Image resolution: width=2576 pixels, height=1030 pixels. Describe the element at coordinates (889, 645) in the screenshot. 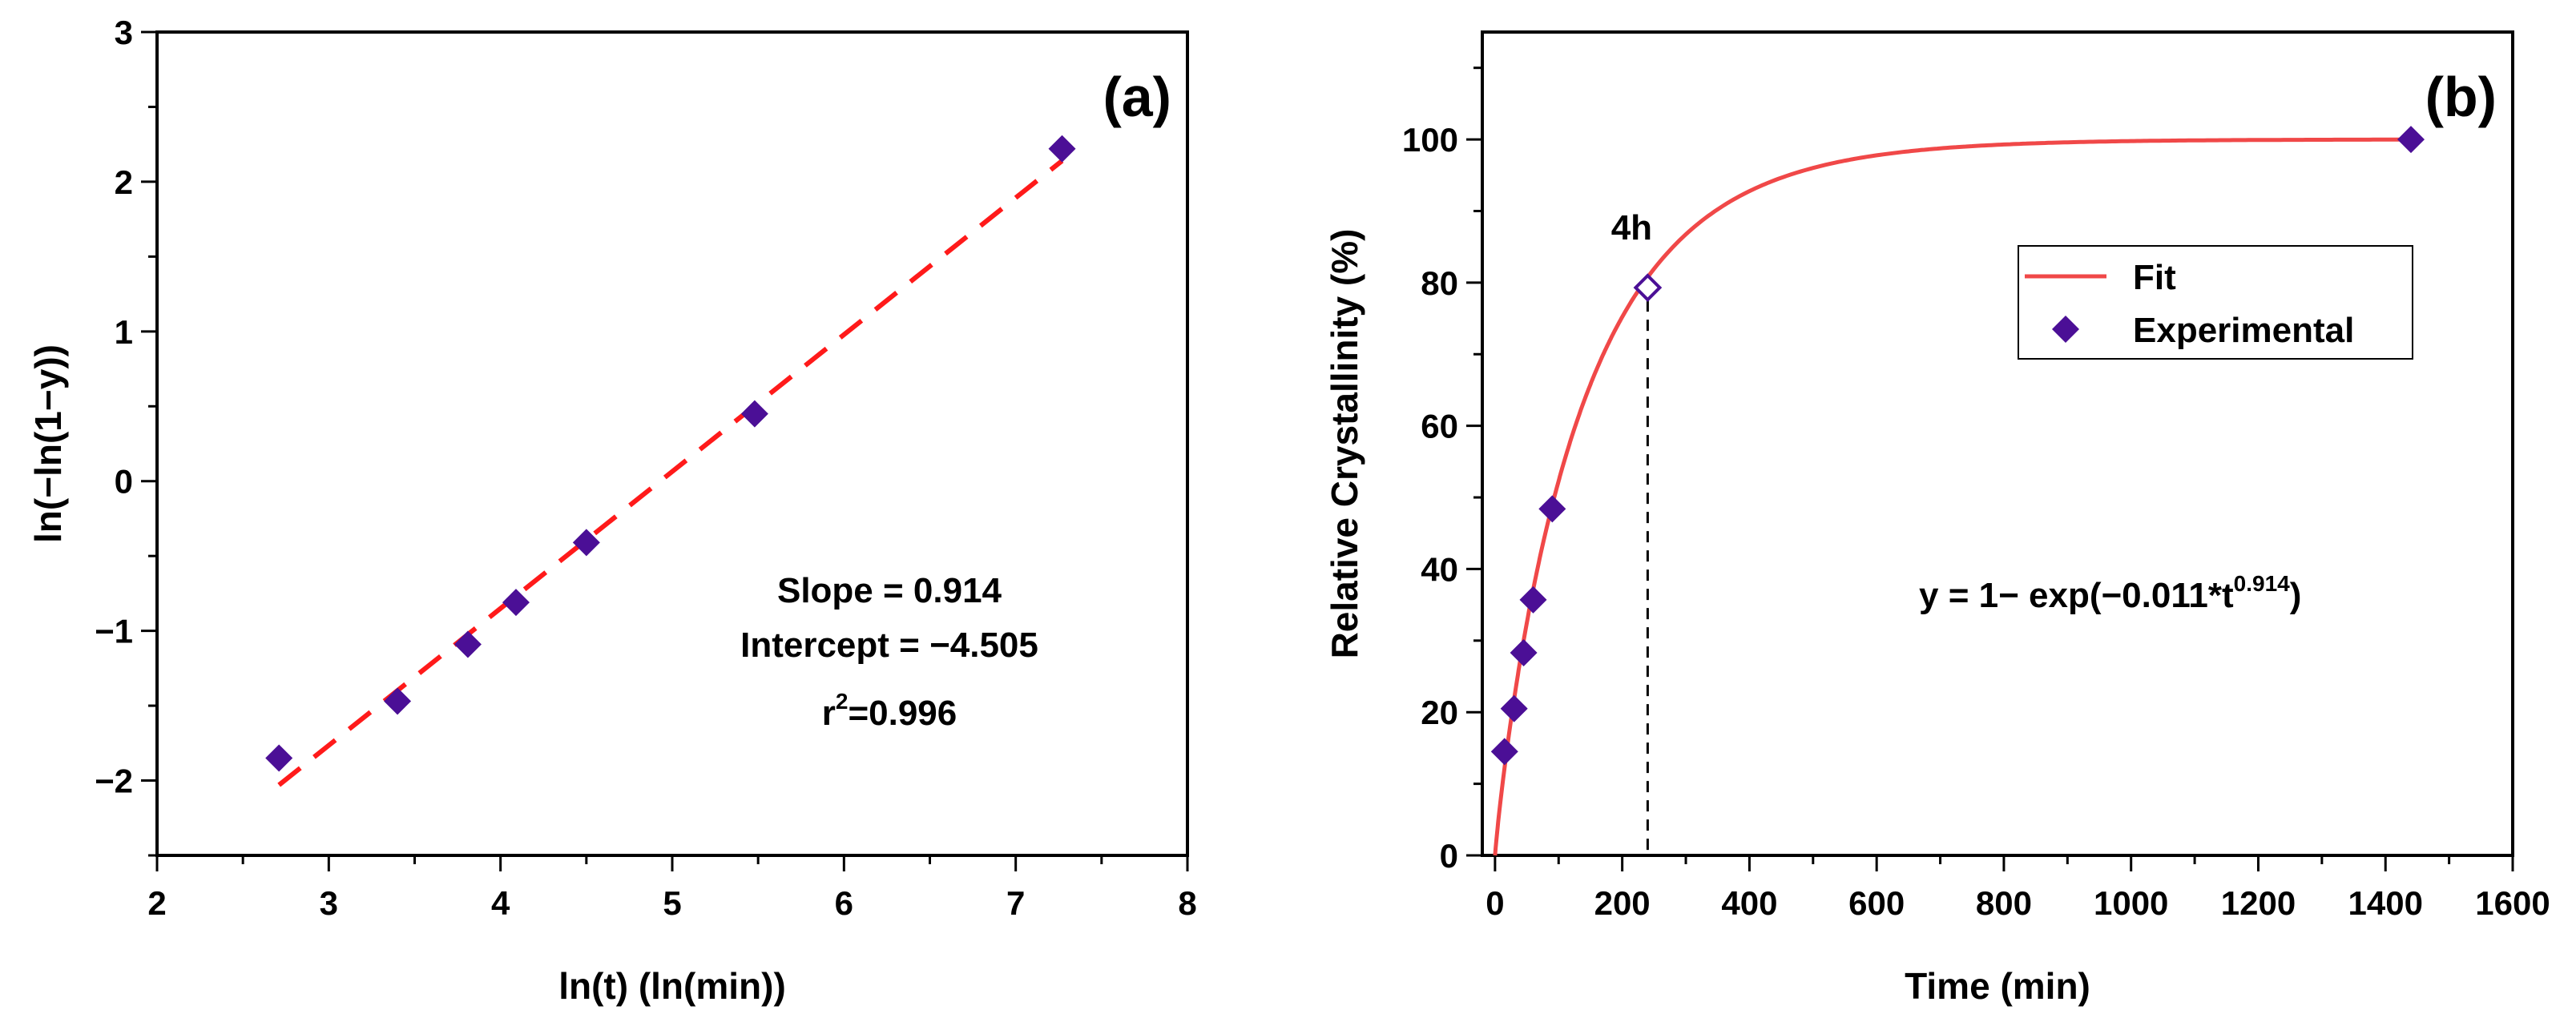

I see `intercept-annotation: Intercept = −4.505` at that location.